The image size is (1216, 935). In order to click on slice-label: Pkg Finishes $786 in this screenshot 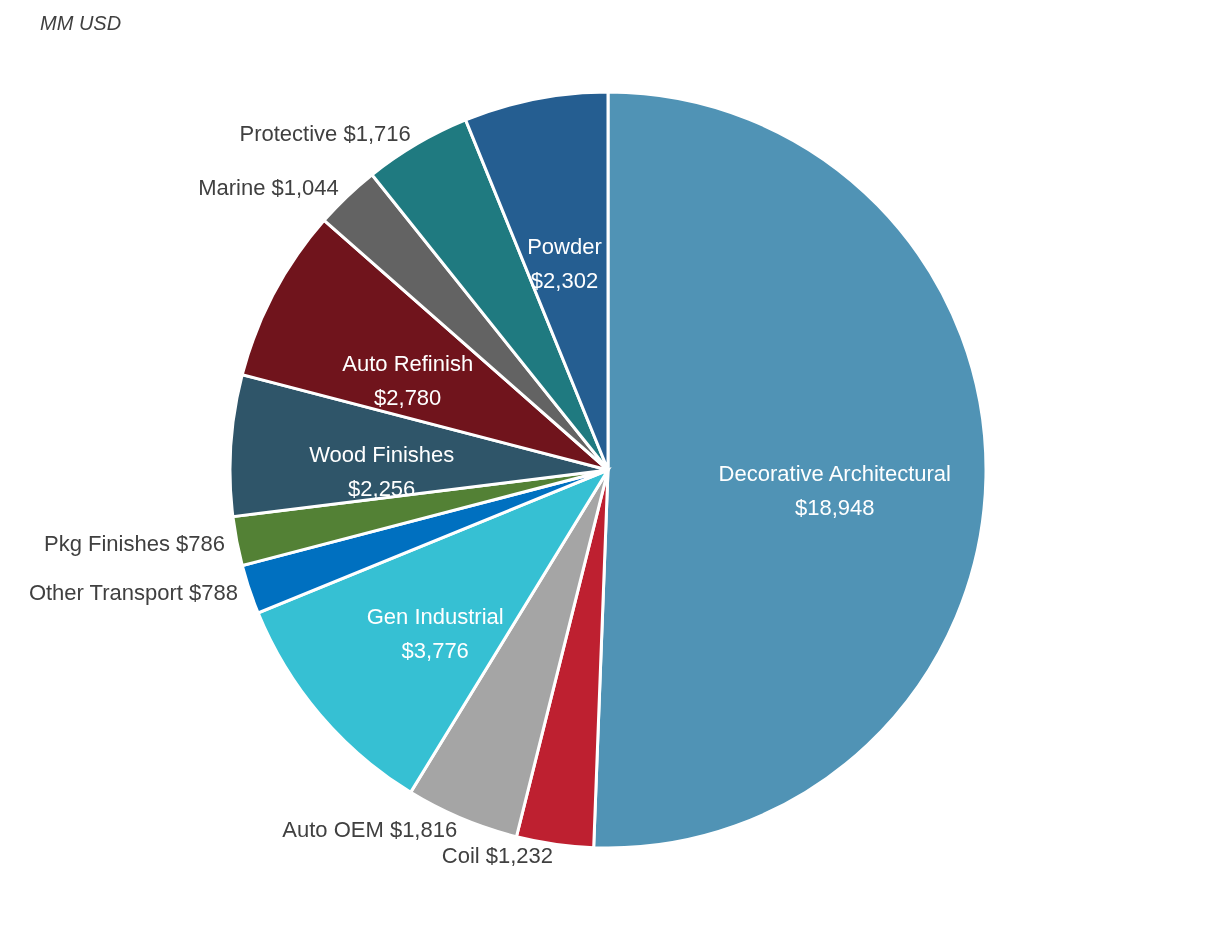, I will do `click(134, 543)`.